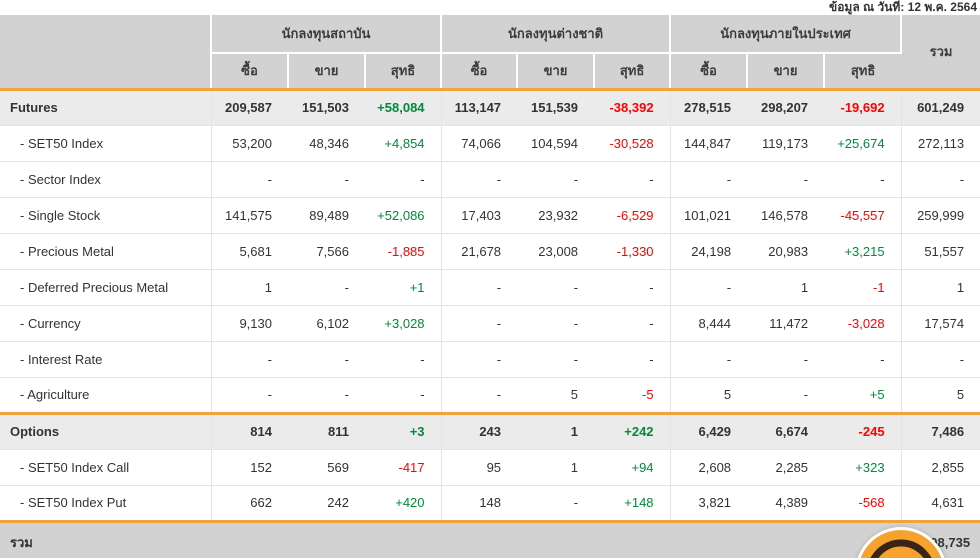 The image size is (980, 558). I want to click on value-cell: 5,681, so click(249, 251).